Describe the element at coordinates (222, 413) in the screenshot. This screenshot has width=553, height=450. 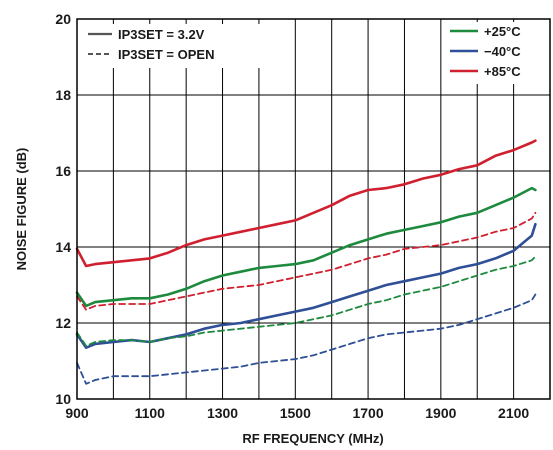
I see `x-tick-label: 1300` at that location.